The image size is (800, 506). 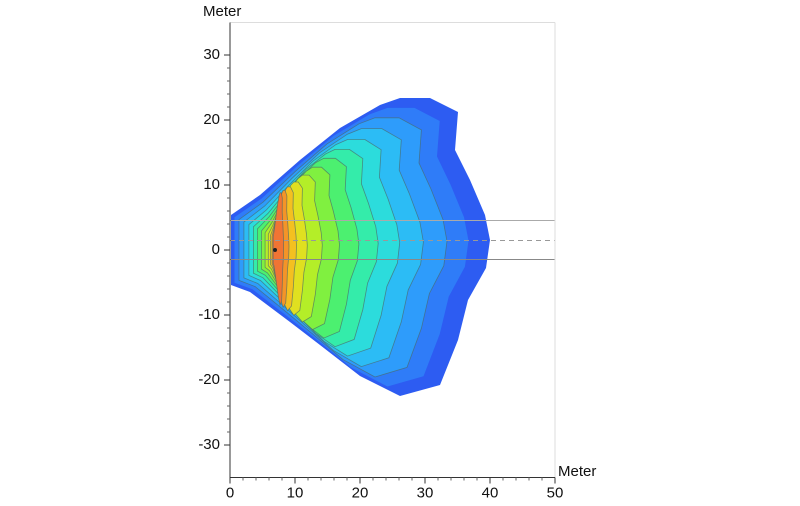 What do you see at coordinates (490, 492) in the screenshot?
I see `x-tick-label: 40` at bounding box center [490, 492].